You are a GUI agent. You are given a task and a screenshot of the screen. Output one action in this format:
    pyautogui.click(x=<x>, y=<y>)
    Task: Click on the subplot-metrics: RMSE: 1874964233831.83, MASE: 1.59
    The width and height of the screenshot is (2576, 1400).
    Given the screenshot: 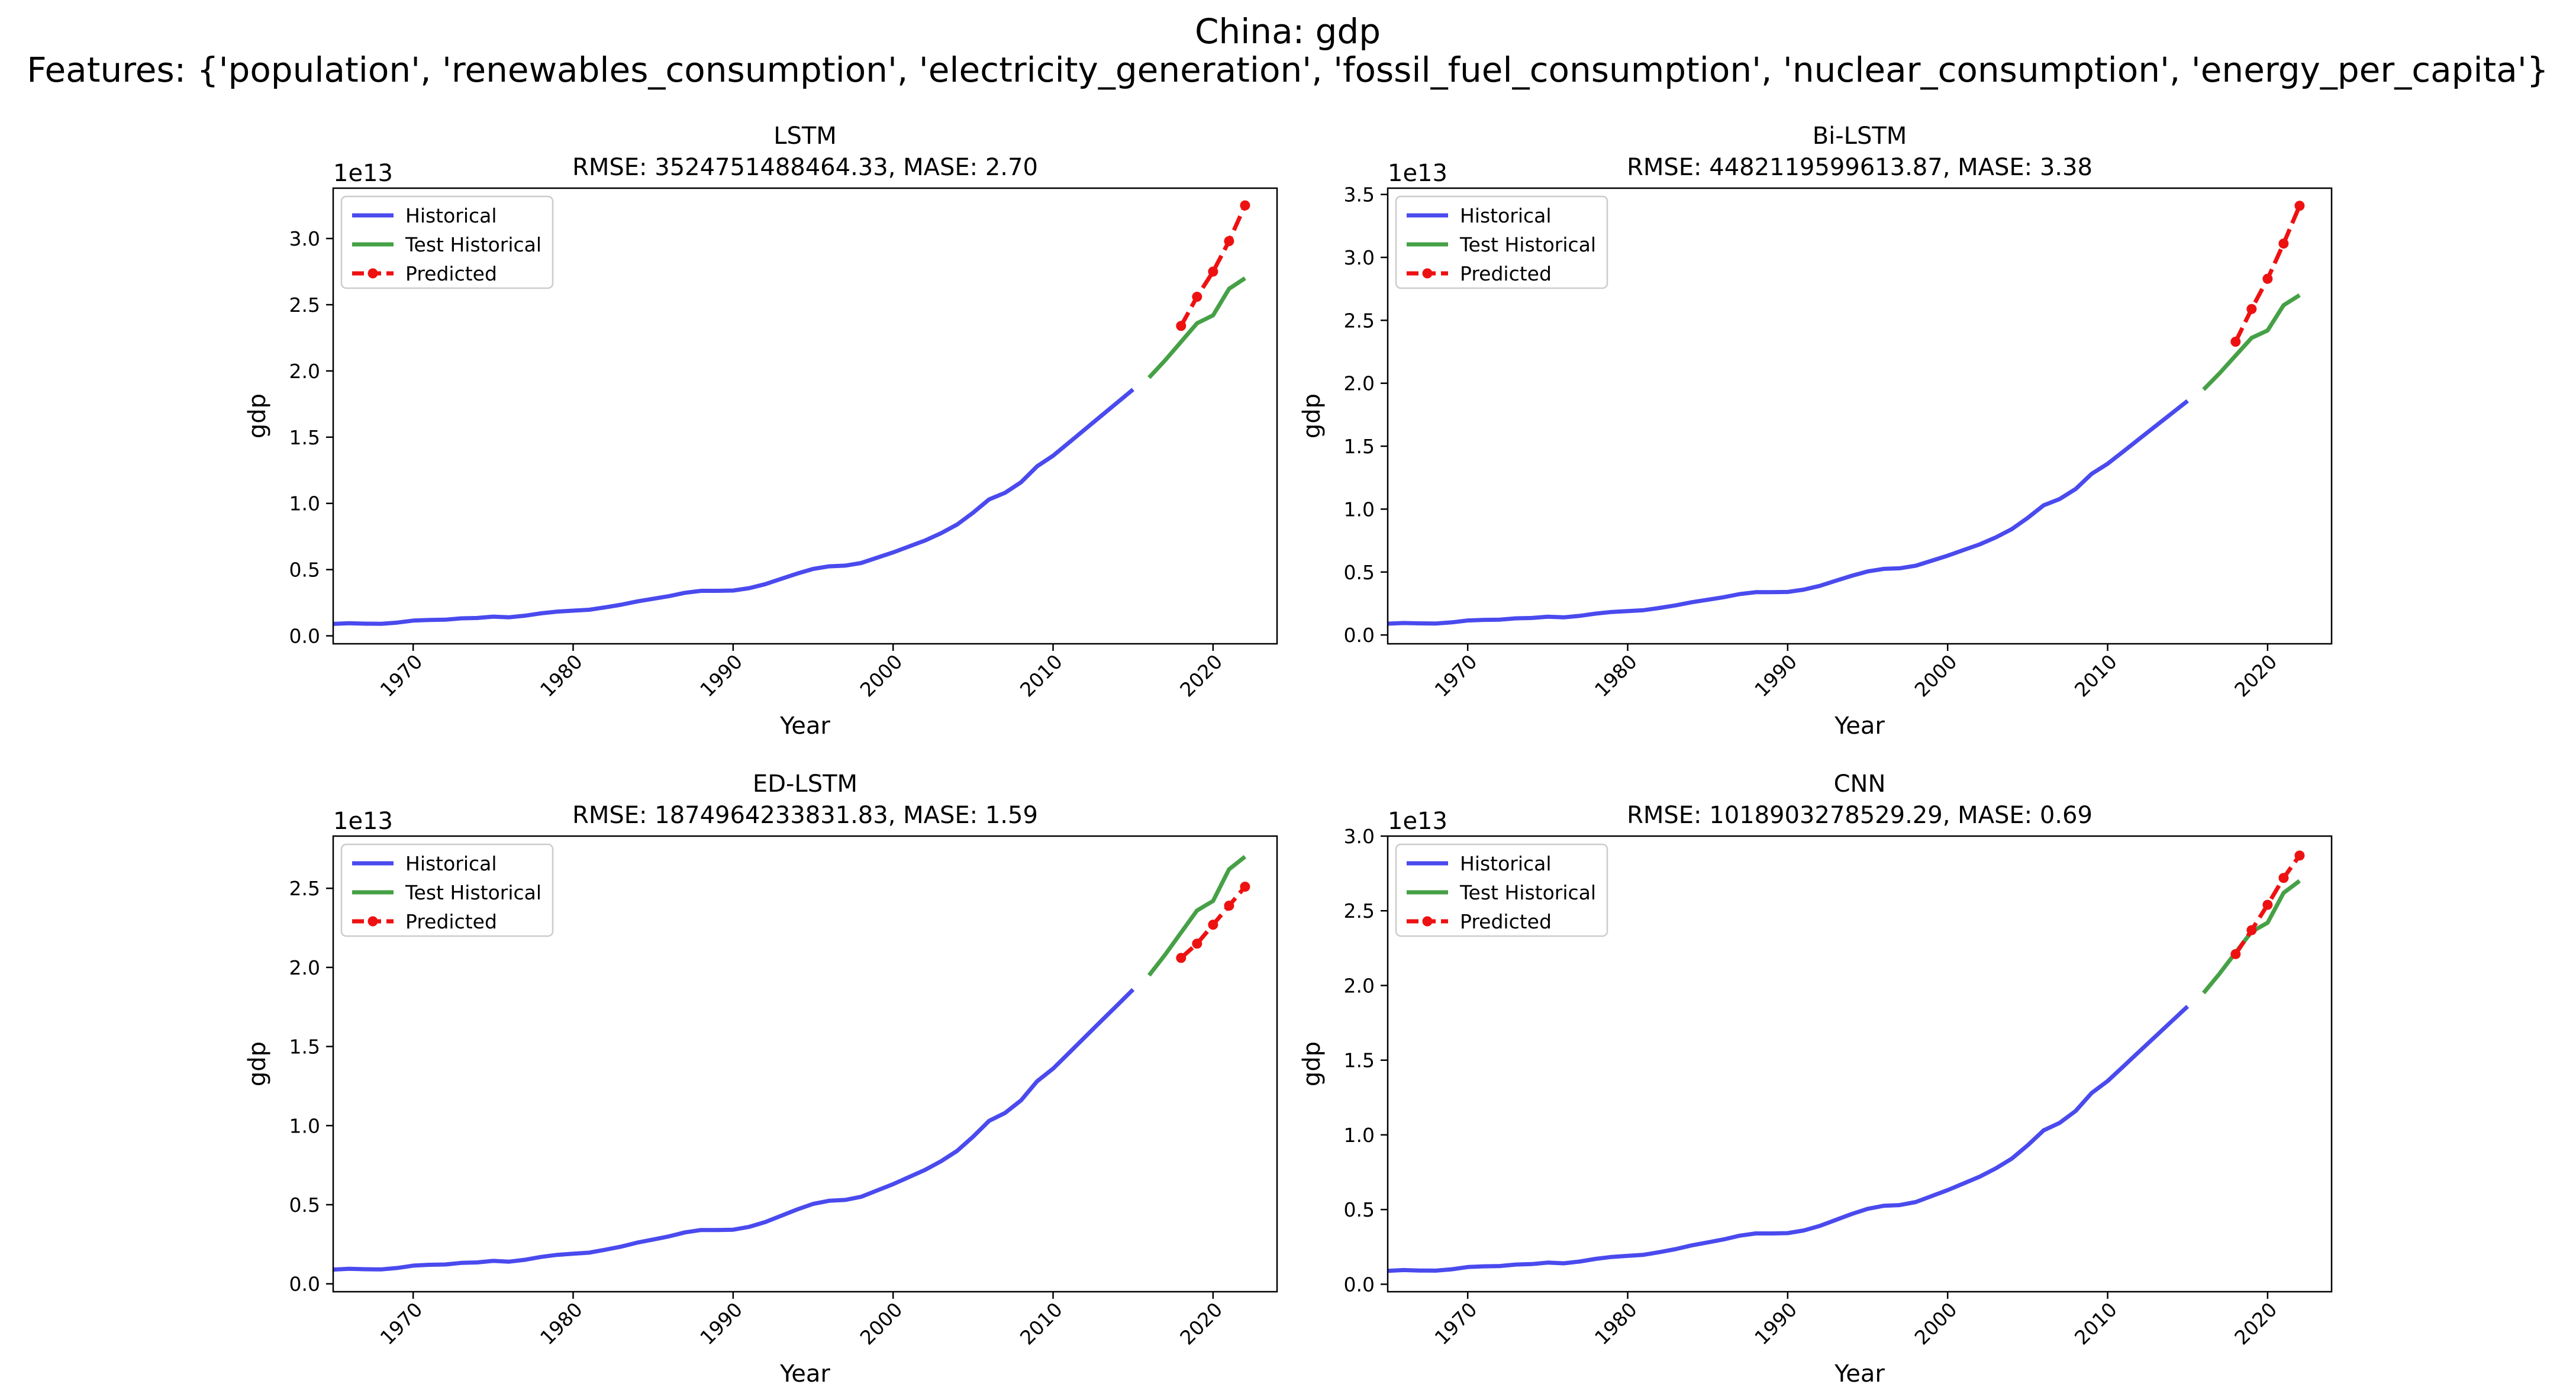 What is the action you would take?
    pyautogui.click(x=805, y=815)
    